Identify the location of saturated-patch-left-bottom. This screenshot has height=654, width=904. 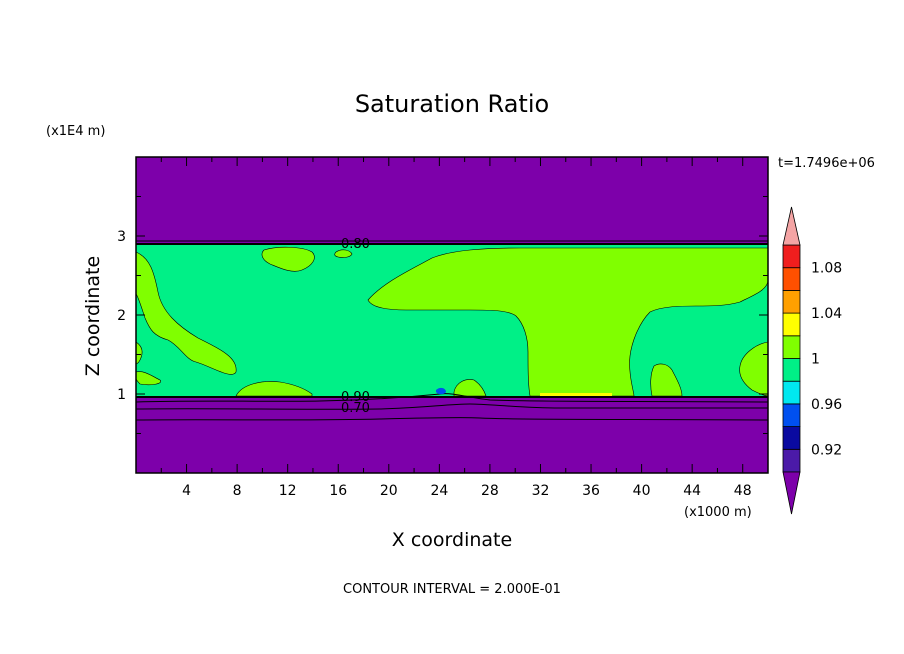
(148, 378).